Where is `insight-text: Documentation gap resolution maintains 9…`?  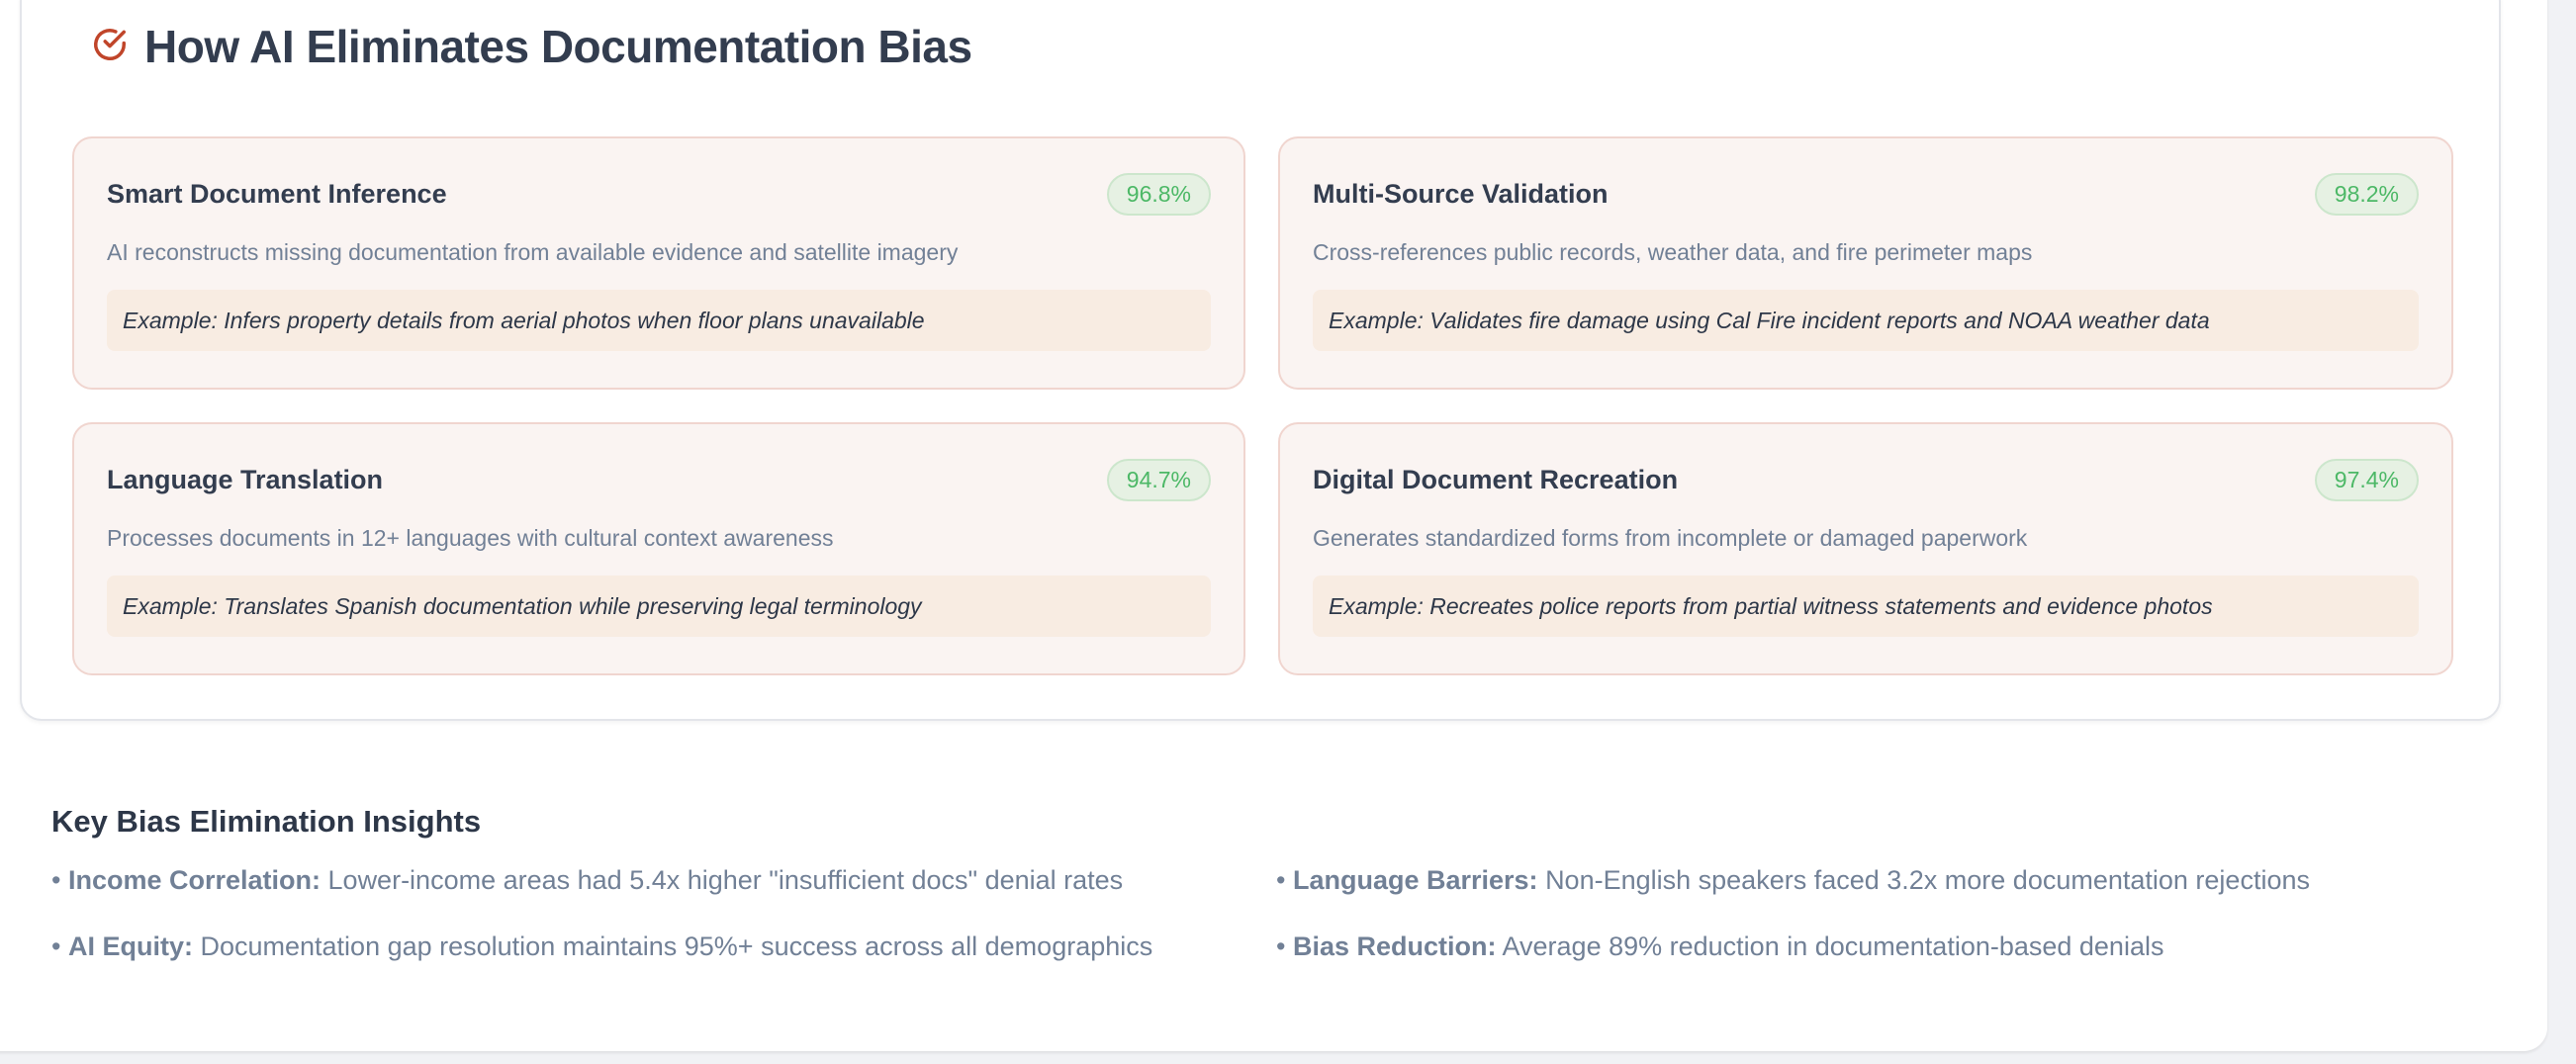
insight-text: Documentation gap resolution maintains 9… is located at coordinates (676, 946).